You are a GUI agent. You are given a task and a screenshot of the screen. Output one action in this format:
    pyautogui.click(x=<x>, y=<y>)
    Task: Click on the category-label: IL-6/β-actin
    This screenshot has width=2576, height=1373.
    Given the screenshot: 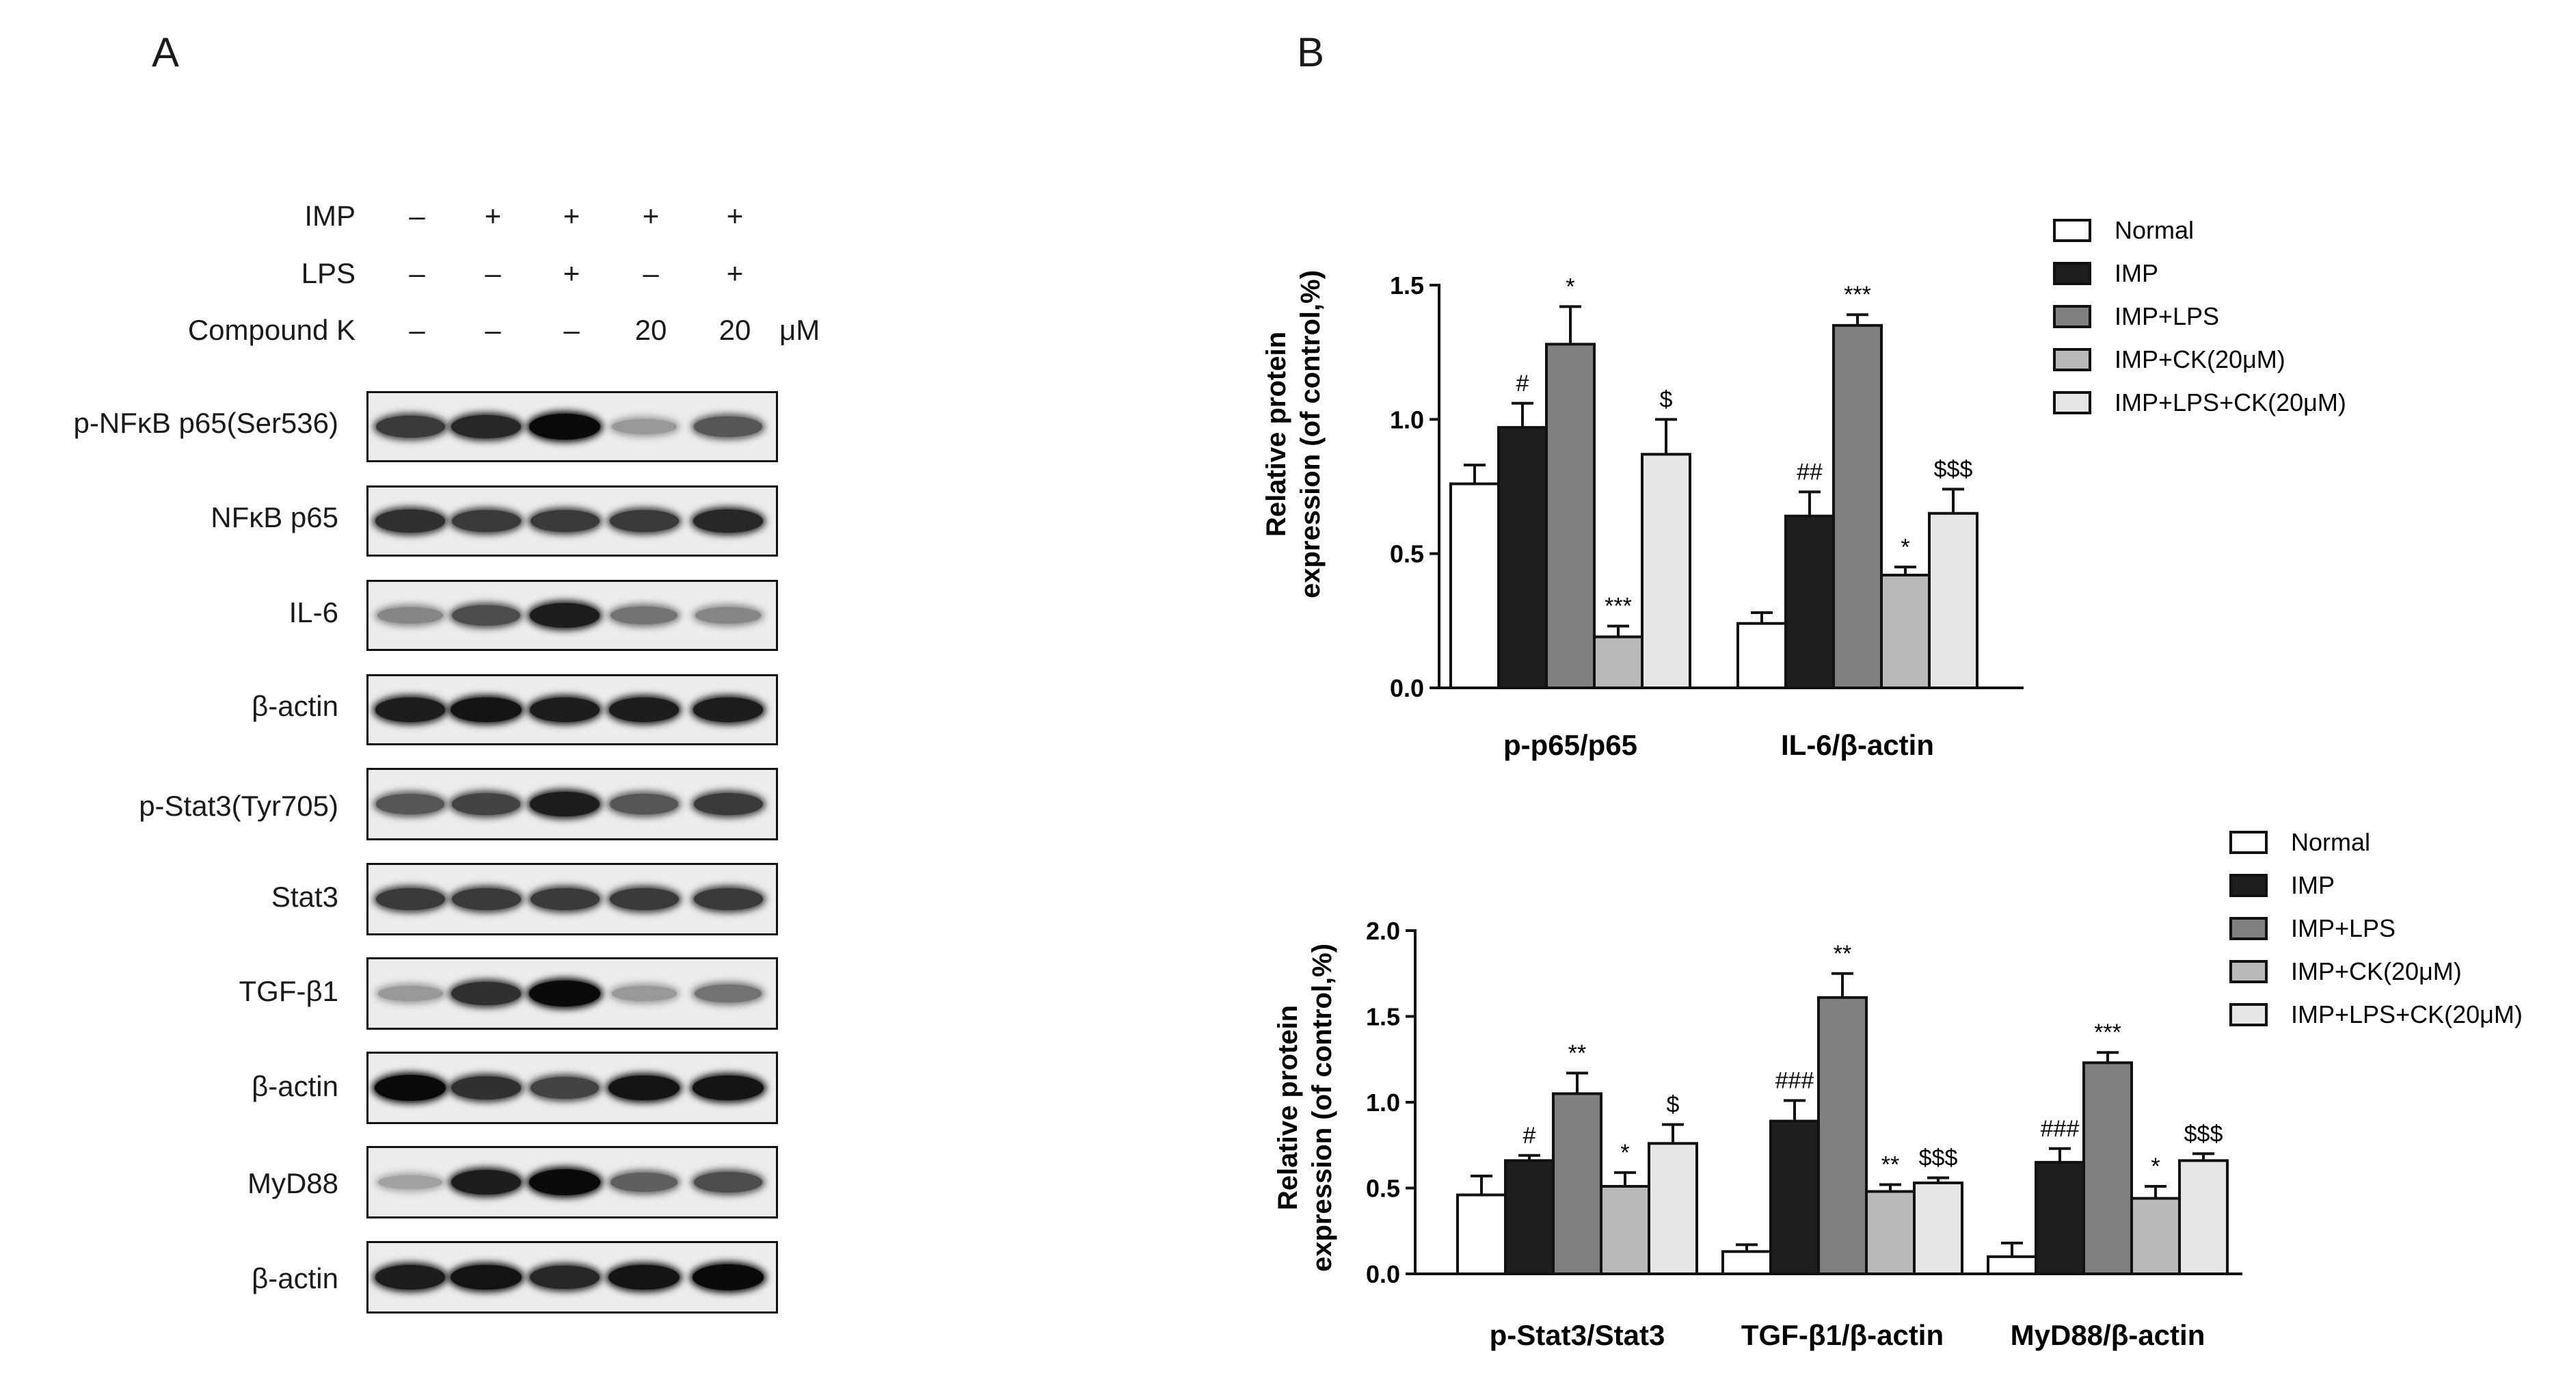 What is the action you would take?
    pyautogui.click(x=1857, y=745)
    